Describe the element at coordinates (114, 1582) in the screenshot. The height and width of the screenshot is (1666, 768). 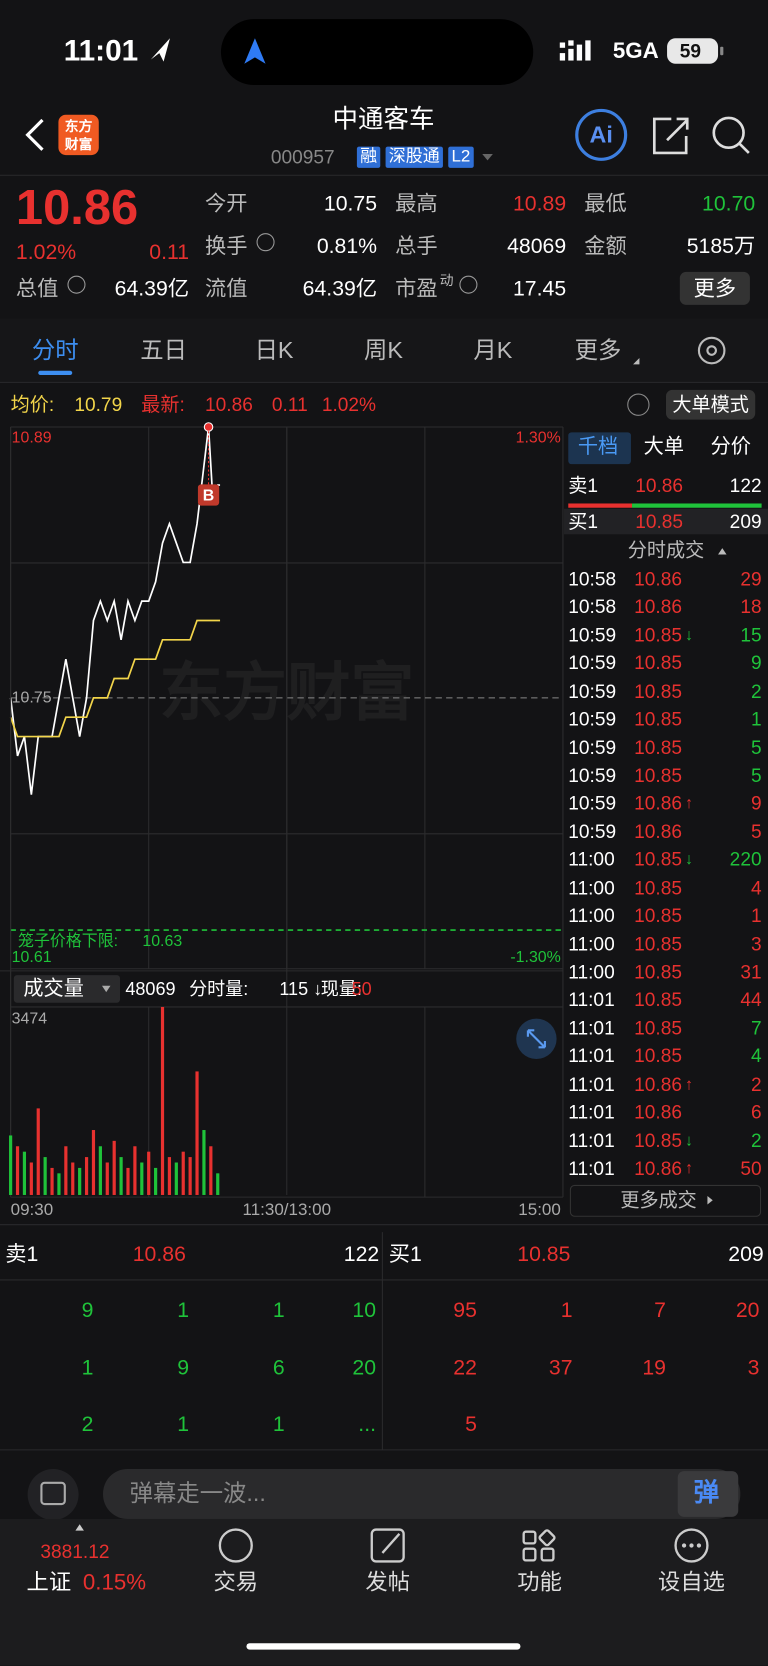
I see `index-pct: 0.15%` at that location.